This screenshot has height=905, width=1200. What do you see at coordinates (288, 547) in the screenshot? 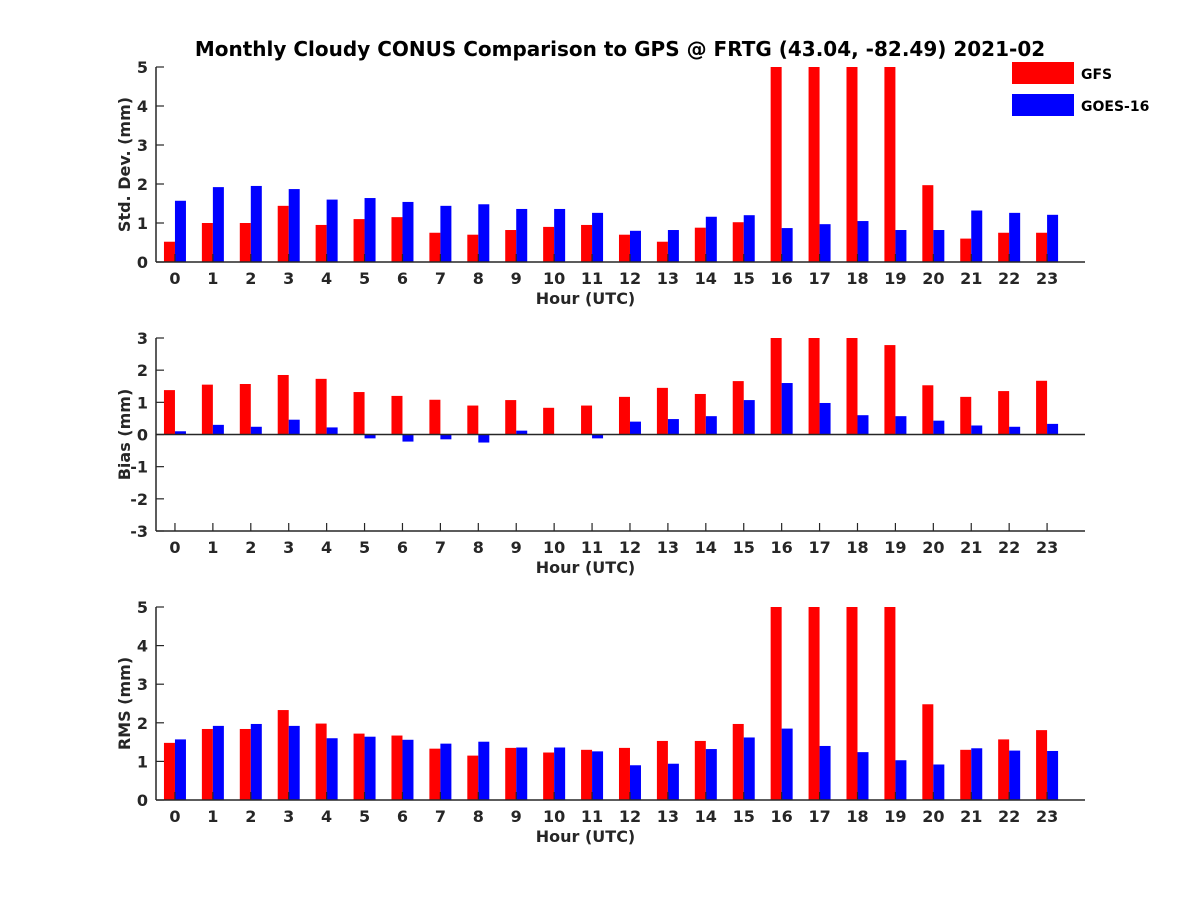
I see `x-tick-label-bias: 3` at bounding box center [288, 547].